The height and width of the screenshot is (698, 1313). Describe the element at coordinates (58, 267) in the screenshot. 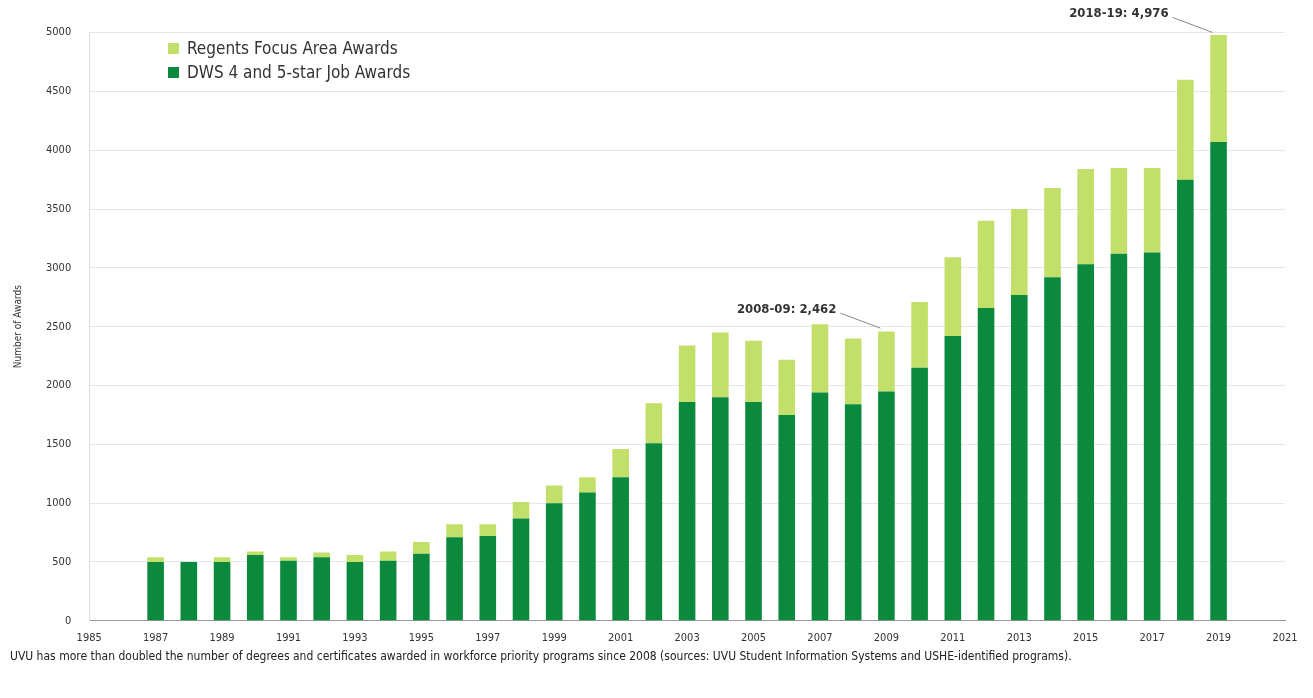

I see `y-tick-label: 3000` at that location.